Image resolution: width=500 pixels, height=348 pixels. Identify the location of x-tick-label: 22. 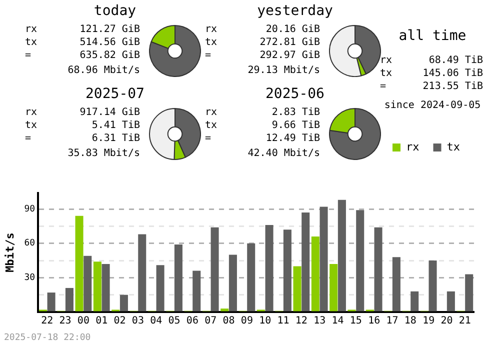
(47, 321).